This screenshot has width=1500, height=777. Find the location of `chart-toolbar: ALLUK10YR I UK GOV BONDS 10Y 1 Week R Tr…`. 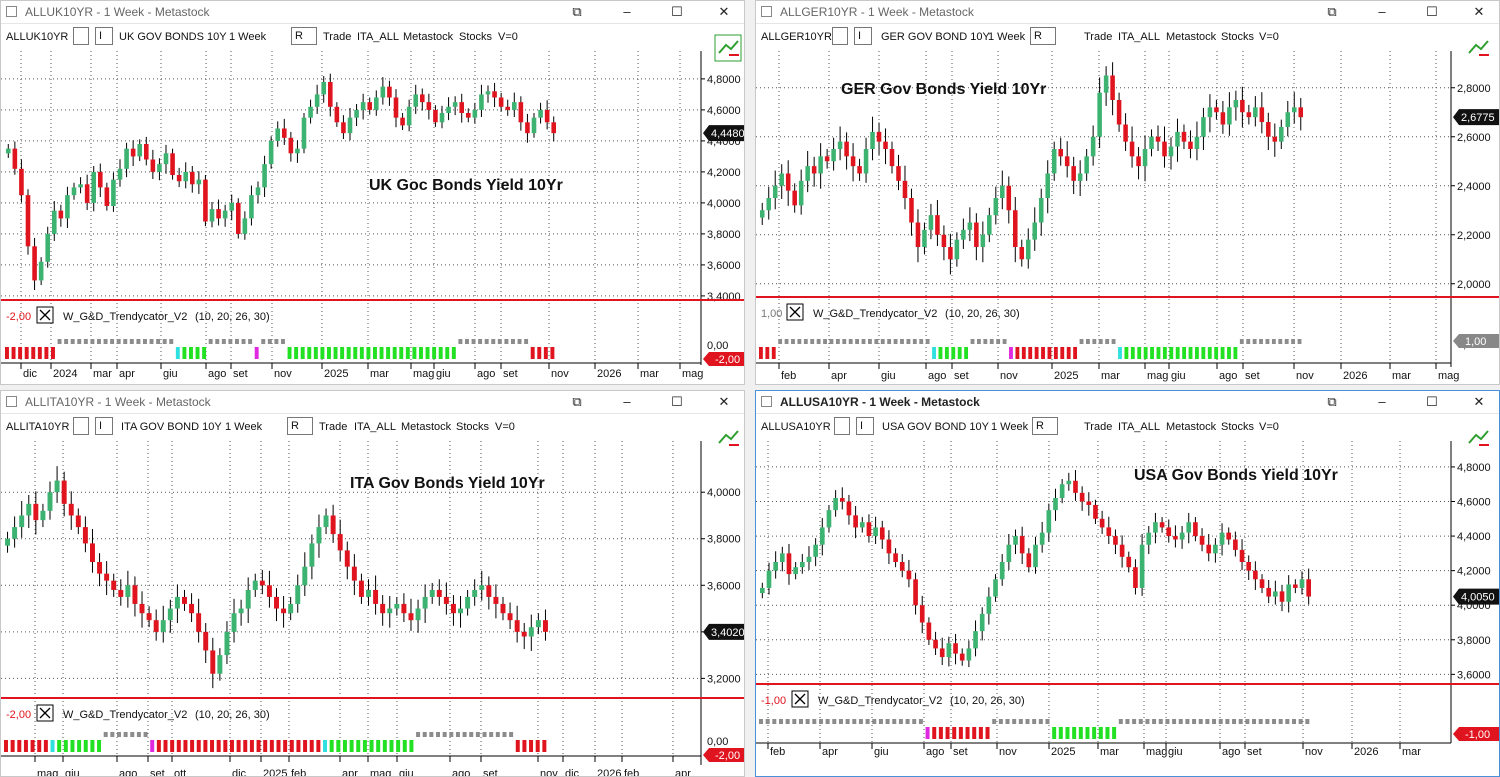

chart-toolbar: ALLUK10YR I UK GOV BONDS 10Y 1 Week R Tr… is located at coordinates (372, 37).